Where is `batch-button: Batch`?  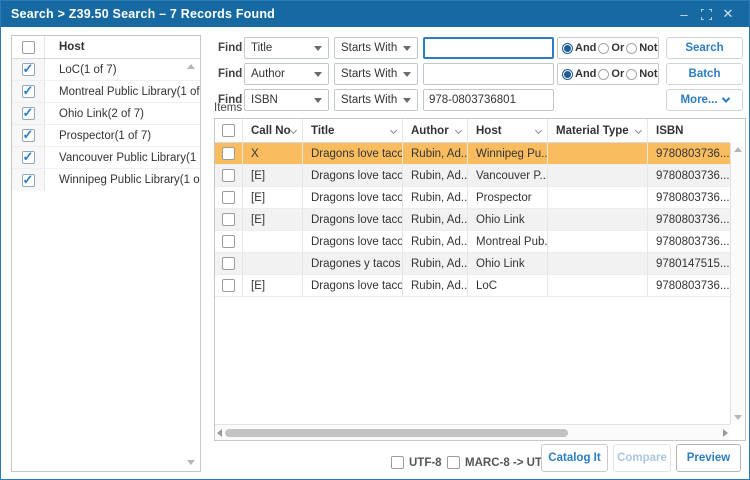
batch-button: Batch is located at coordinates (704, 74).